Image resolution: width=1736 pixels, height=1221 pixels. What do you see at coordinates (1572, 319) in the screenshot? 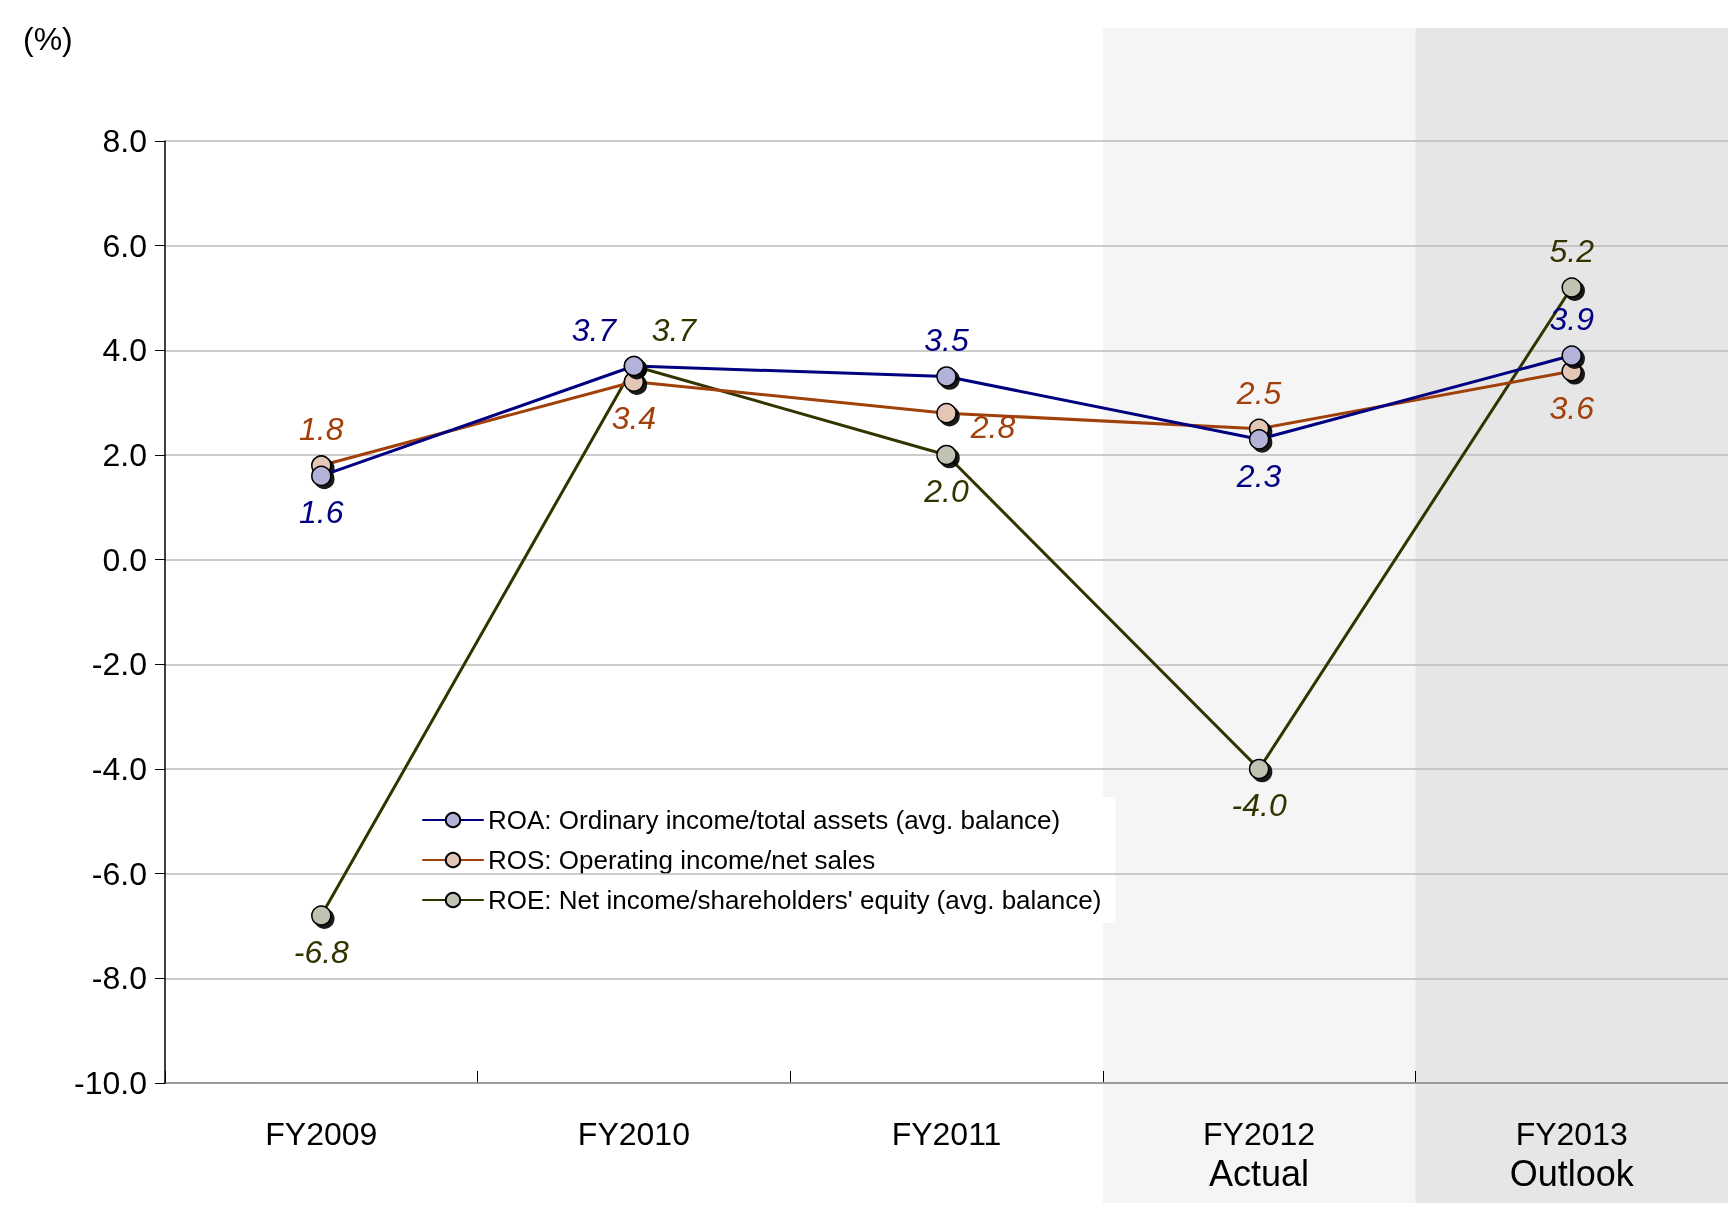
I see `data-label: 3.9` at bounding box center [1572, 319].